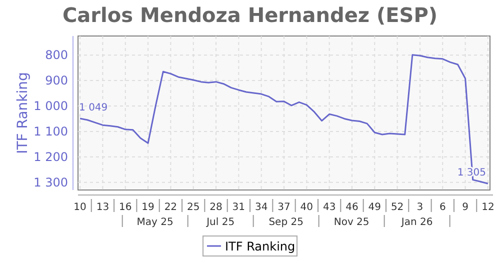 The image size is (500, 270). What do you see at coordinates (307, 207) in the screenshot?
I see `x-tick-label: 40` at bounding box center [307, 207].